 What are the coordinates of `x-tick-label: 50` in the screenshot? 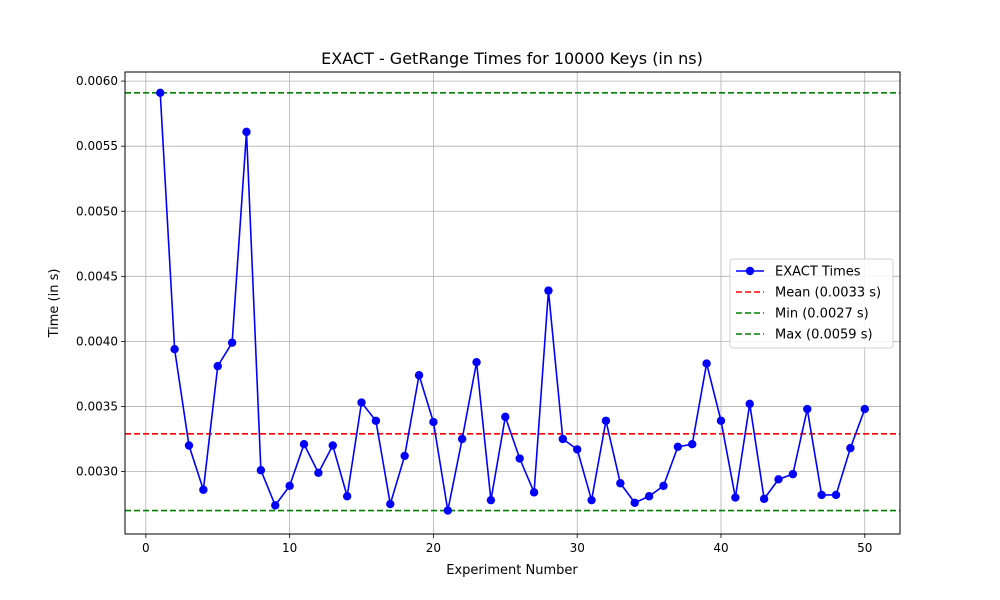 It's located at (864, 548).